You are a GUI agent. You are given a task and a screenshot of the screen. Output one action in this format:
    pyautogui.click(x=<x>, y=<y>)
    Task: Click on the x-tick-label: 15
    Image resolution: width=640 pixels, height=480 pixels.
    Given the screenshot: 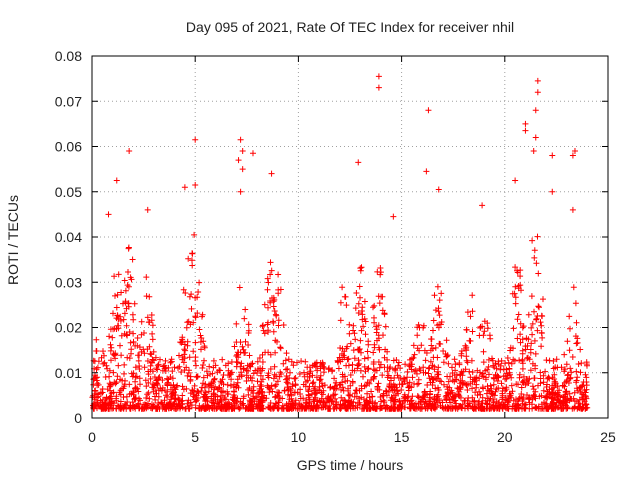 What is the action you would take?
    pyautogui.click(x=402, y=437)
    